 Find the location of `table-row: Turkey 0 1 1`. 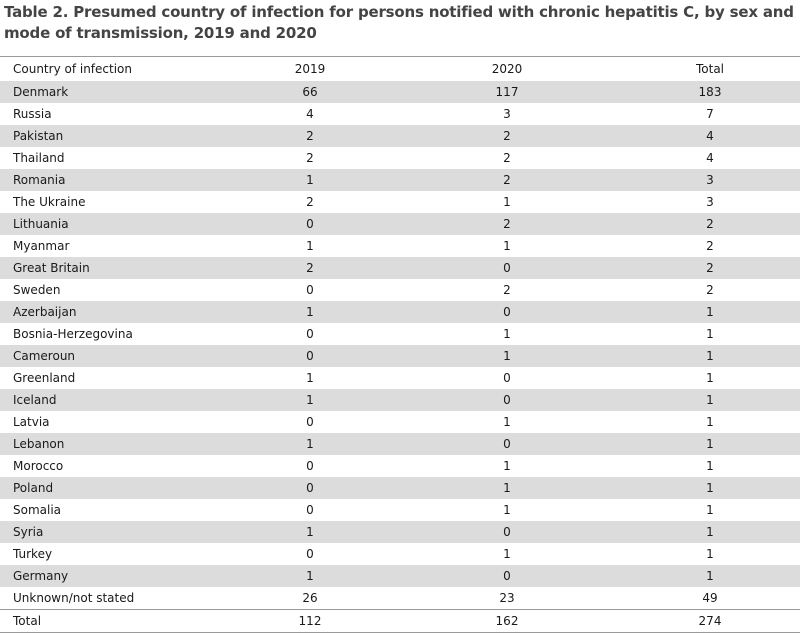

table-row: Turkey 0 1 1 is located at coordinates (400, 554).